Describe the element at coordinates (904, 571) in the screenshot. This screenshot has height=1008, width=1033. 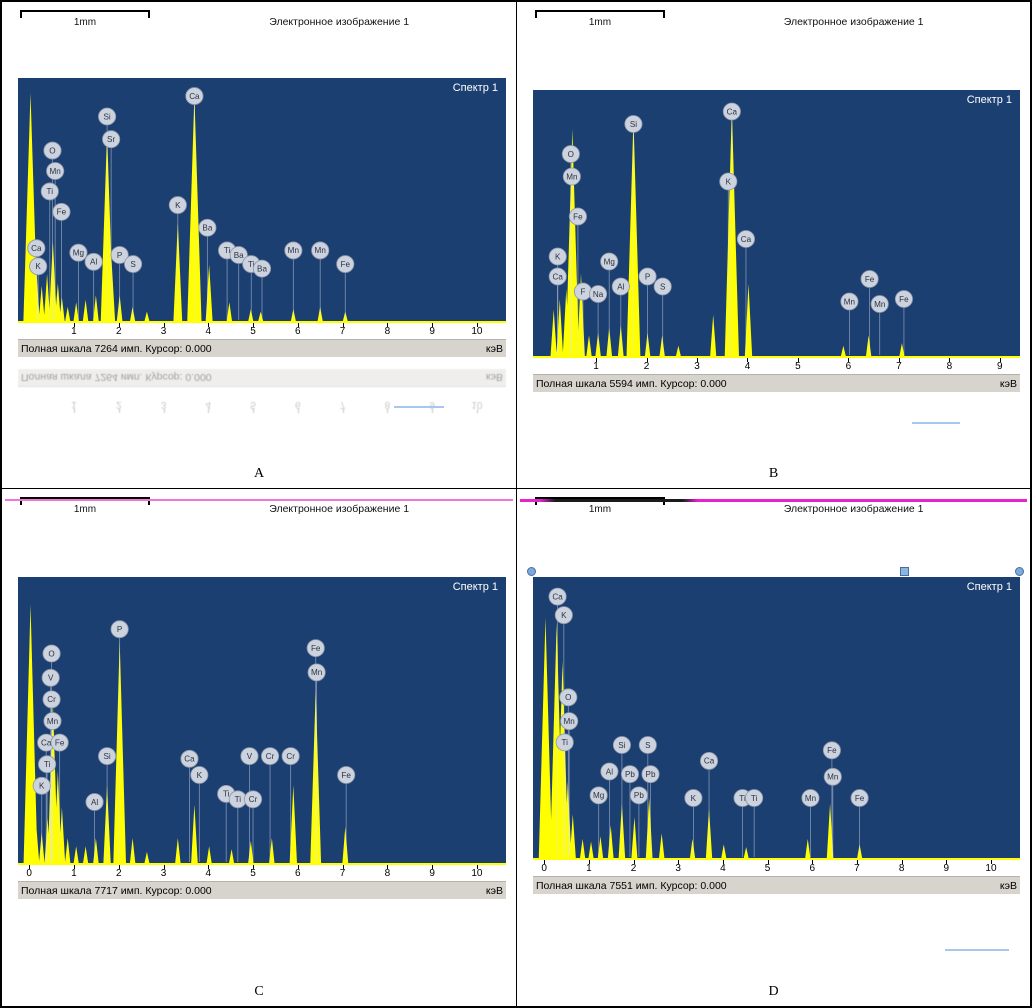
I see `selection-handle-mid-icon` at that location.